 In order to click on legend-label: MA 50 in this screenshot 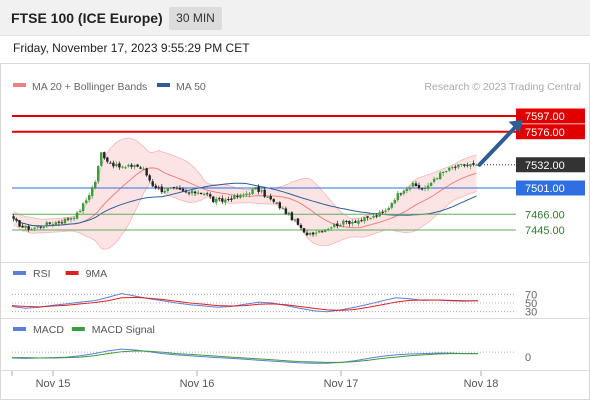, I will do `click(191, 87)`.